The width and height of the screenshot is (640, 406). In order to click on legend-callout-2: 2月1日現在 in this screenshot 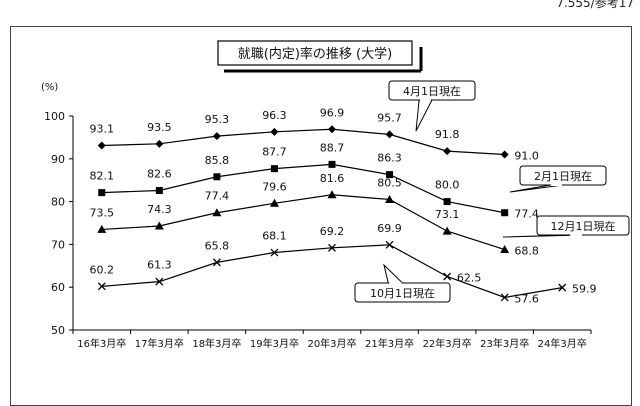, I will do `click(558, 179)`.